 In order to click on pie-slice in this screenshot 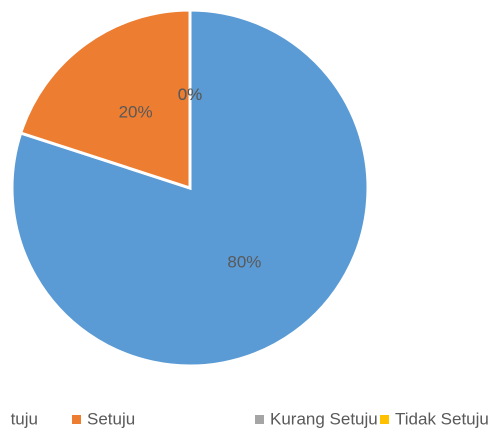, I will do `click(105, 99)`.